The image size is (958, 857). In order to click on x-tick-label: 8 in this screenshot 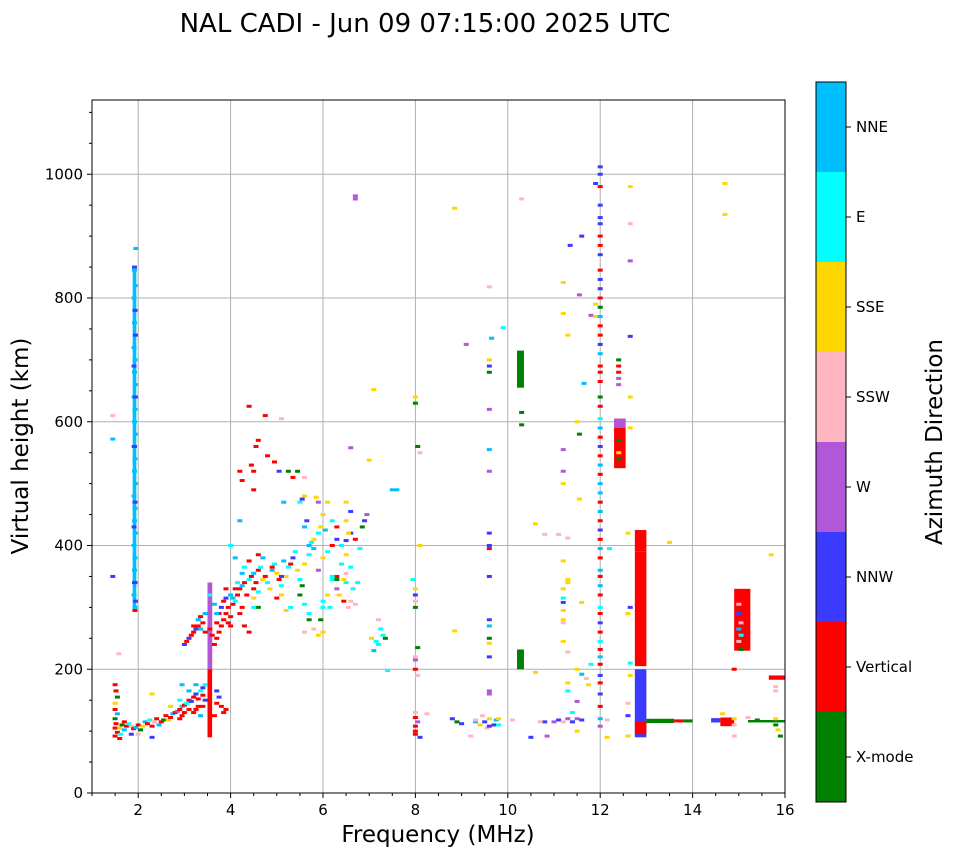, I will do `click(416, 810)`.